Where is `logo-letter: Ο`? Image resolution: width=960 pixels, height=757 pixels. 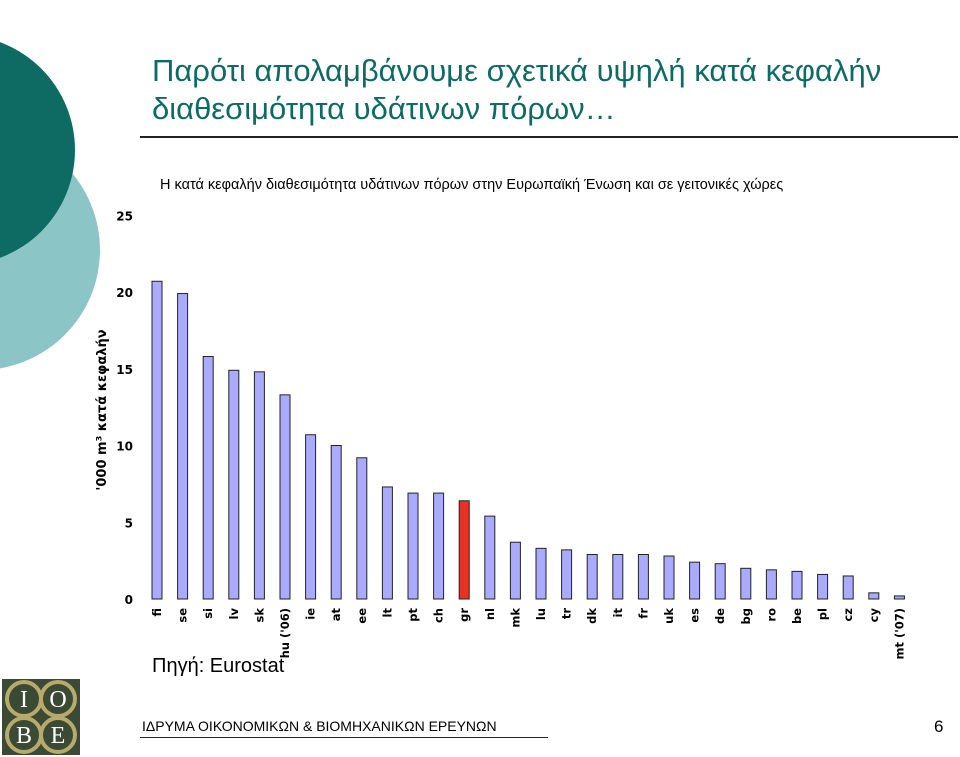
logo-letter: Ο is located at coordinates (57, 700).